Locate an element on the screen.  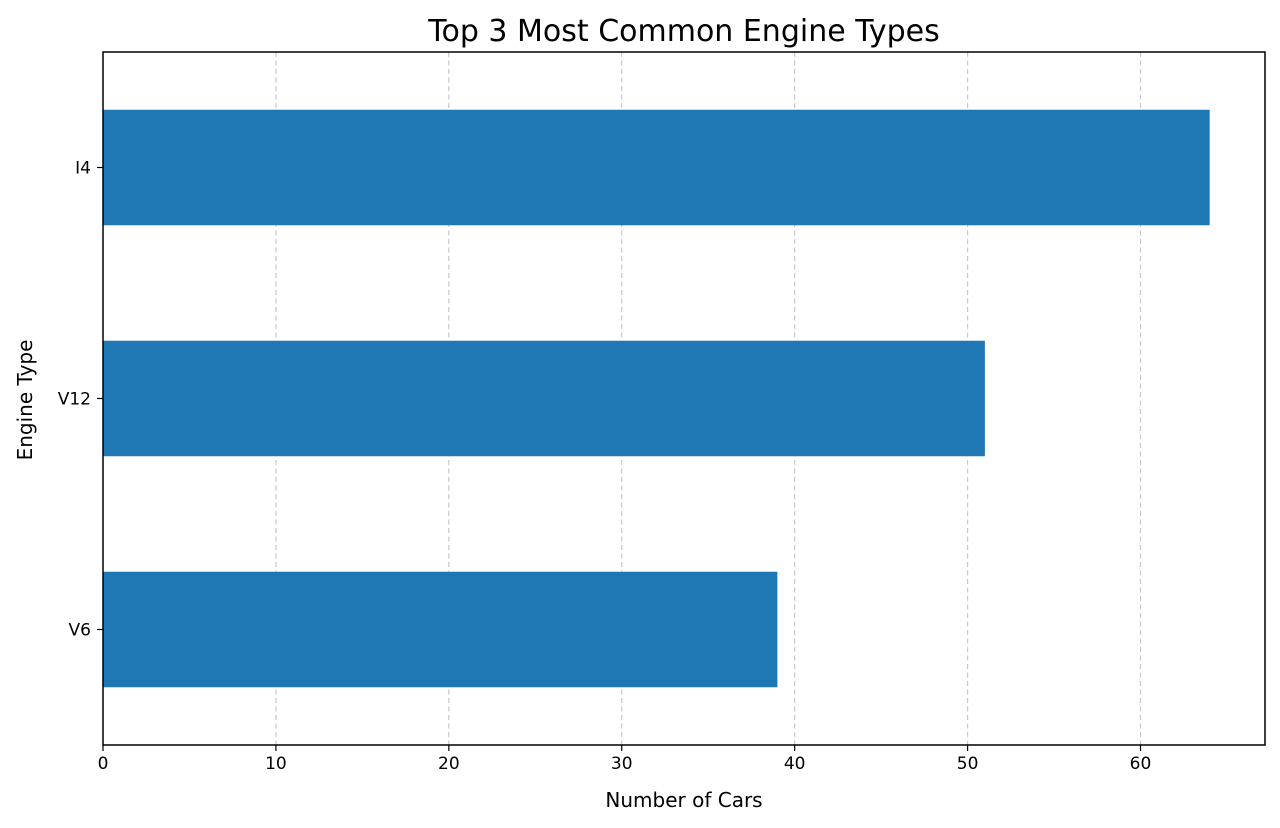
bar-v6 is located at coordinates (440, 629).